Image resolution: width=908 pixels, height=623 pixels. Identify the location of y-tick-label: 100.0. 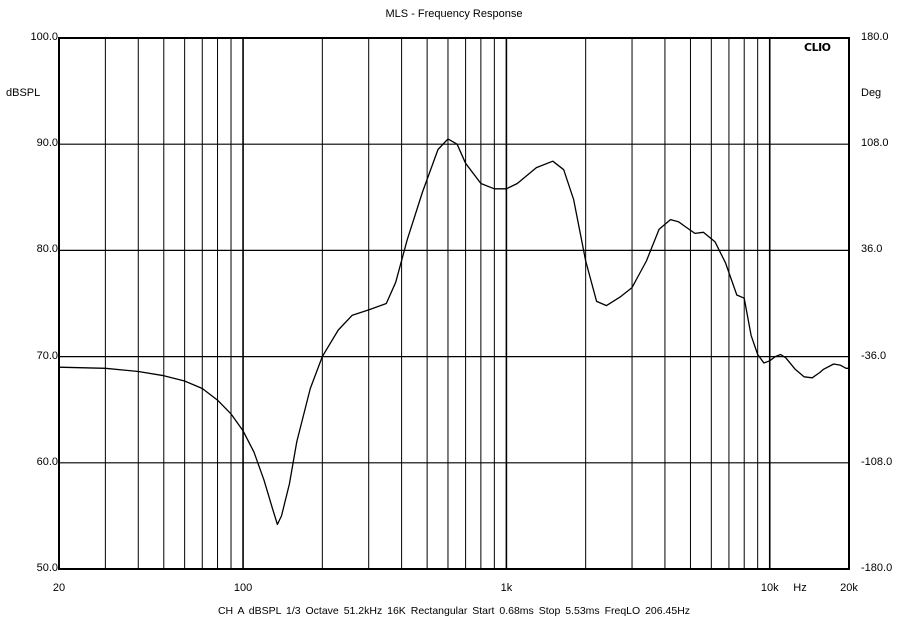
(44, 37).